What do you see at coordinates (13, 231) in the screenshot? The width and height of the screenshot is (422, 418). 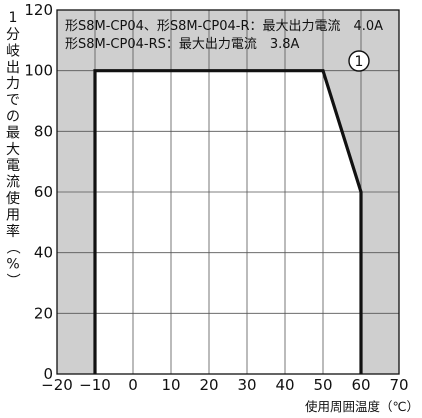 I see `y-axis-label-char: 率` at bounding box center [13, 231].